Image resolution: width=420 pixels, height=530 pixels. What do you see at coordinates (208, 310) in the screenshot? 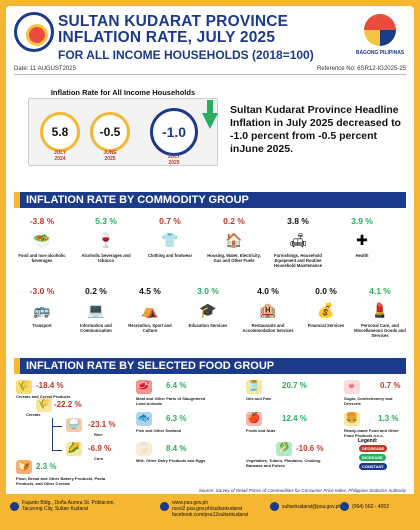
I see `commodity-icon: 🎓` at bounding box center [208, 310].